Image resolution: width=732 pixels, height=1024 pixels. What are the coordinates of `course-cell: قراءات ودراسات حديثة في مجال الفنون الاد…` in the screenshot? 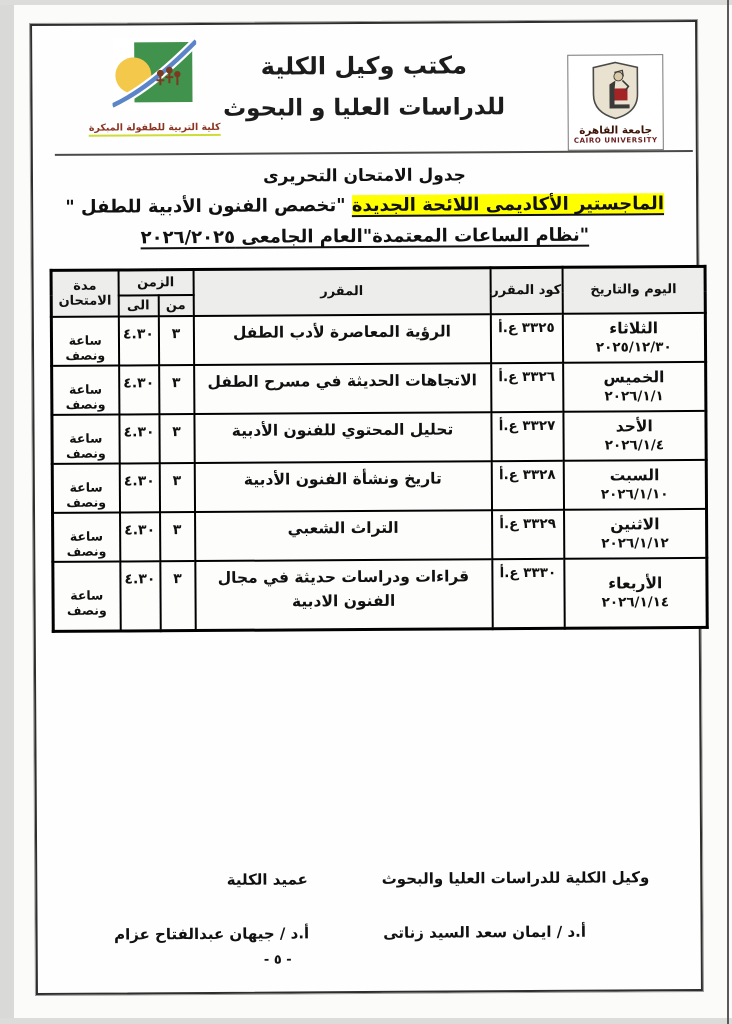 It's located at (343, 594).